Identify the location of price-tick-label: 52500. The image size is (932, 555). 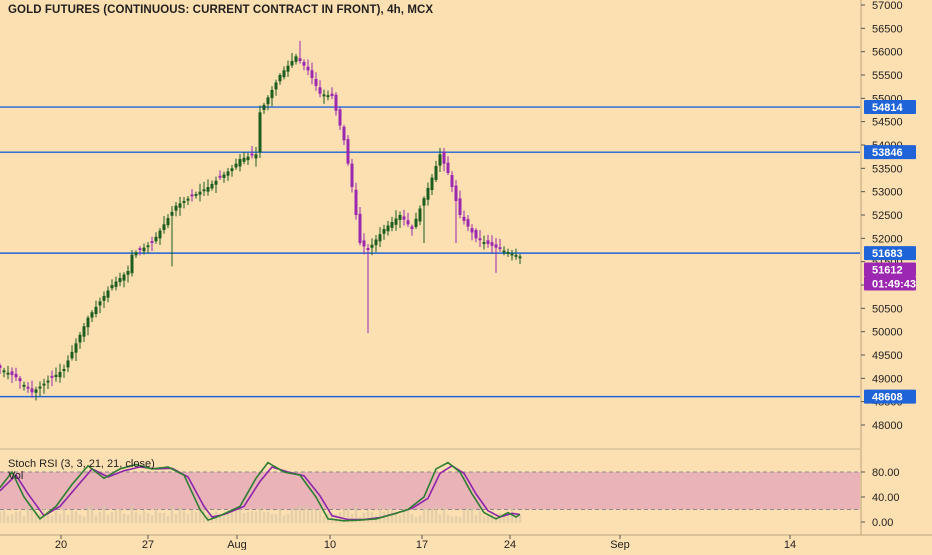
(887, 216).